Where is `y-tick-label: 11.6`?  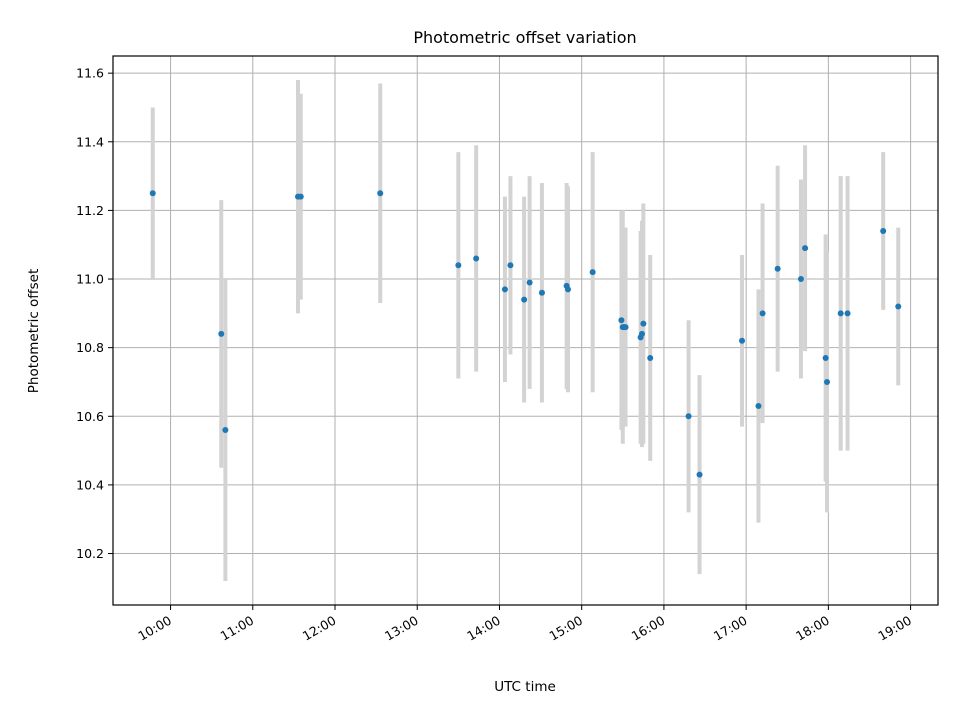 y-tick-label: 11.6 is located at coordinates (90, 73).